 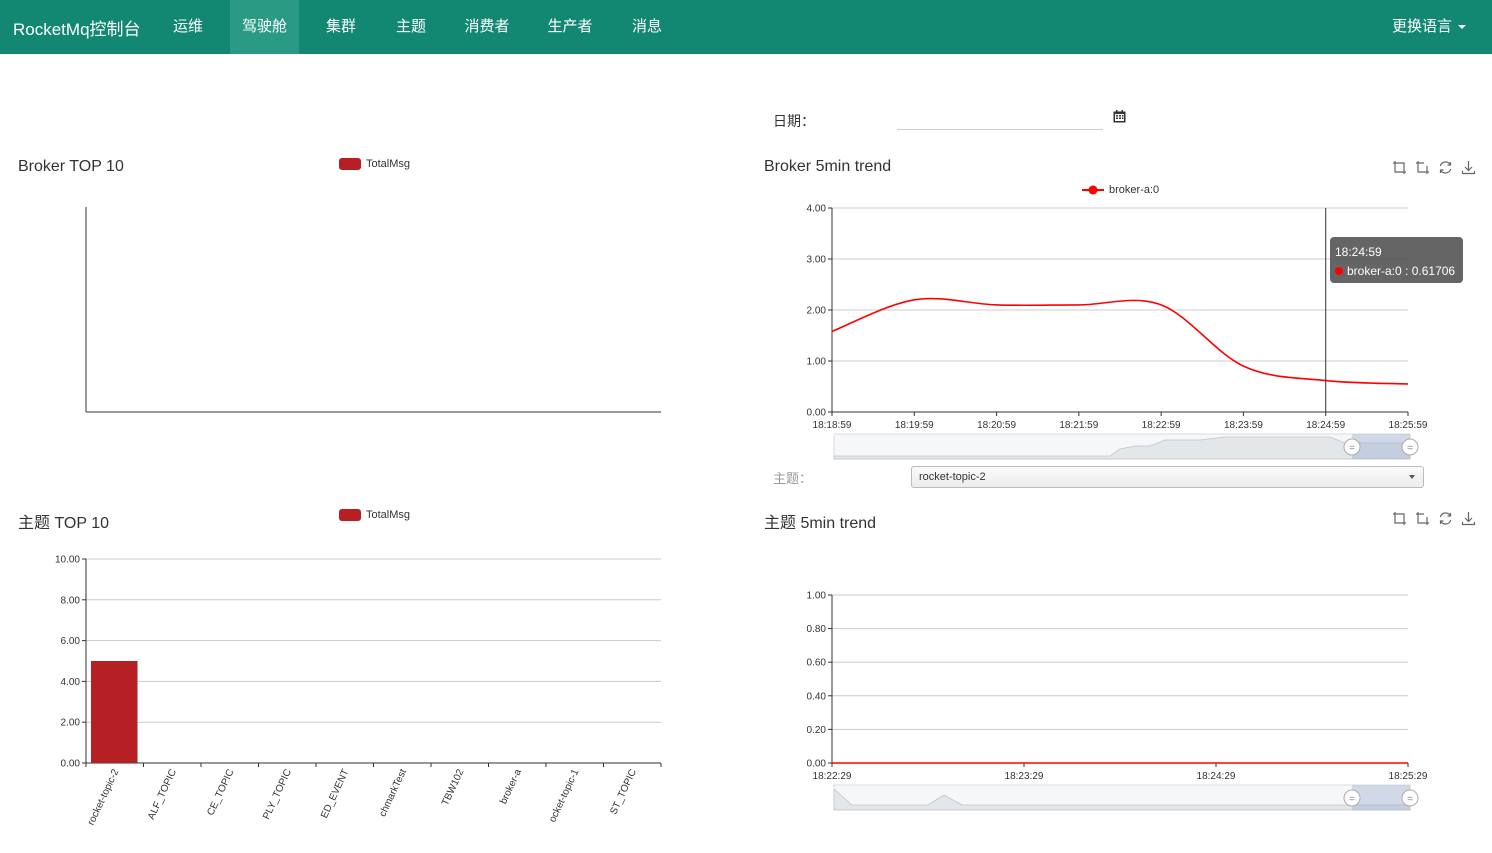 I want to click on broker-trend-title: Broker 5min trend, so click(x=828, y=166).